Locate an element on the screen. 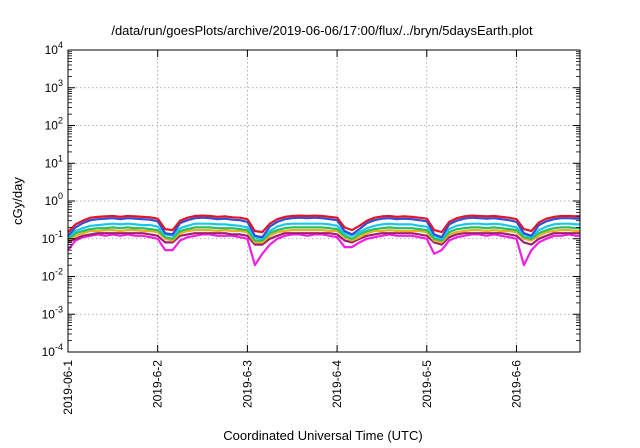  y-tick-label: 10⁻¹ is located at coordinates (52, 237).